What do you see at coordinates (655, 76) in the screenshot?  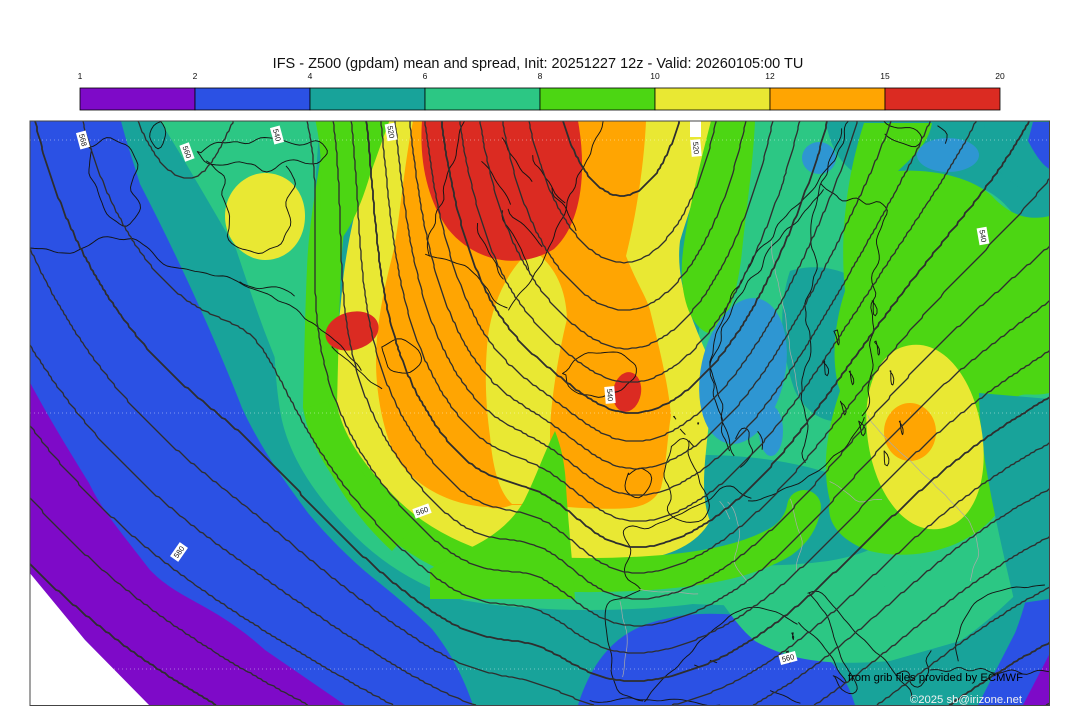 I see `svg-text: 10` at bounding box center [655, 76].